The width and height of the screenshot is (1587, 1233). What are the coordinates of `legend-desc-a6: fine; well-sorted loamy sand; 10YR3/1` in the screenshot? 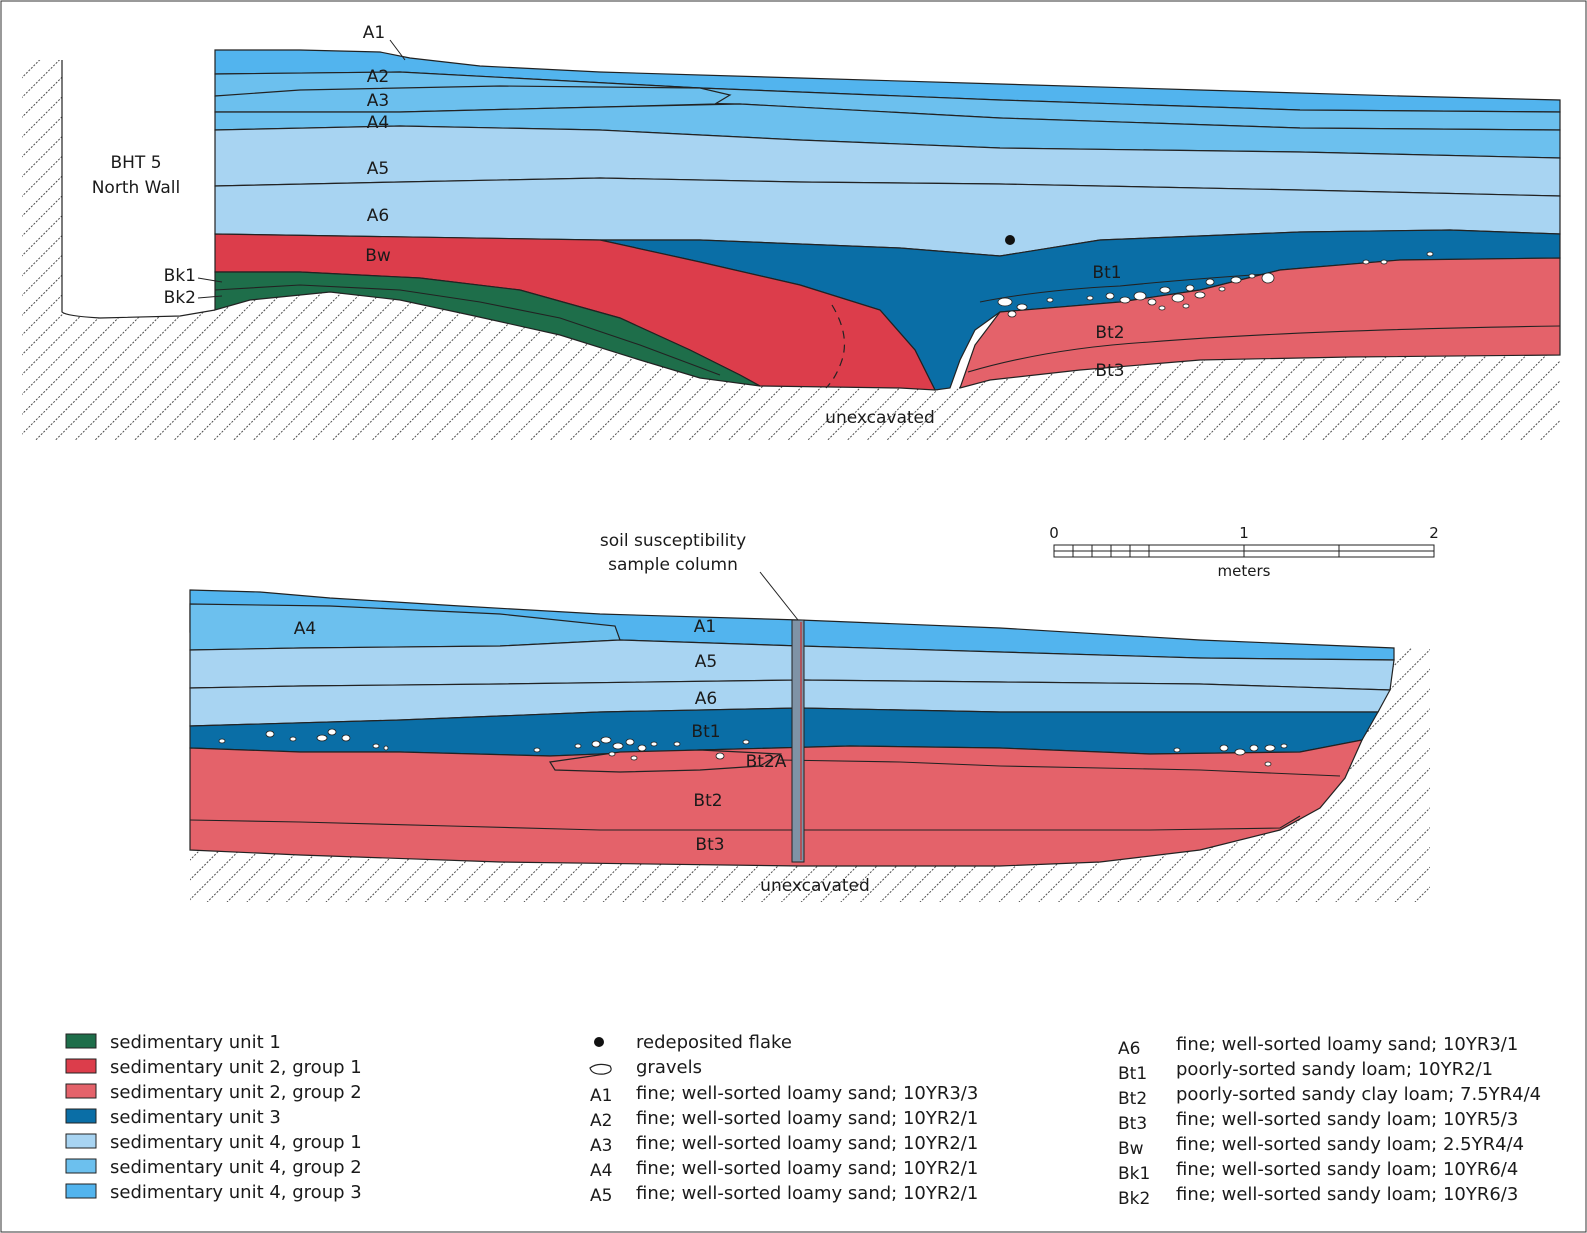 It's located at (1347, 1044).